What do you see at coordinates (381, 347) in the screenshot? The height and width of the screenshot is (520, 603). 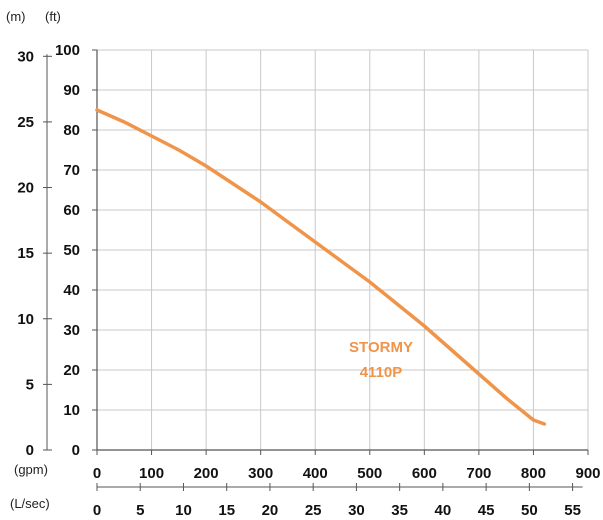 I see `series-label-line1: STORMY` at bounding box center [381, 347].